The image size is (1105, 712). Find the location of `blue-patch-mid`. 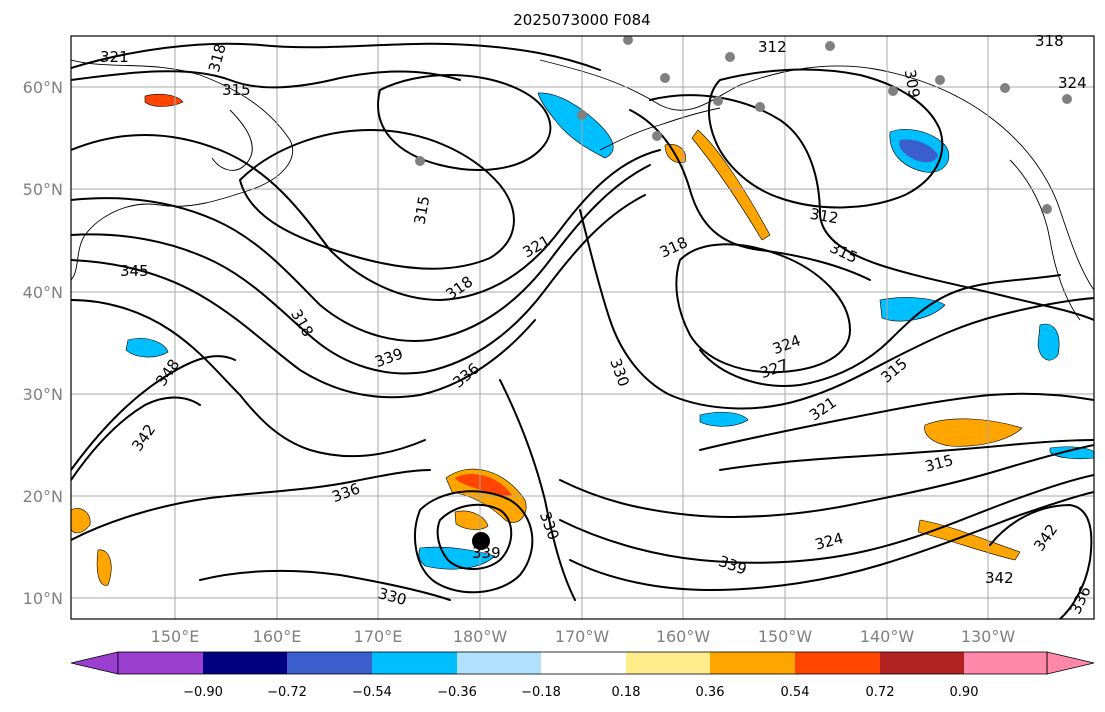

blue-patch-mid is located at coordinates (912, 309).